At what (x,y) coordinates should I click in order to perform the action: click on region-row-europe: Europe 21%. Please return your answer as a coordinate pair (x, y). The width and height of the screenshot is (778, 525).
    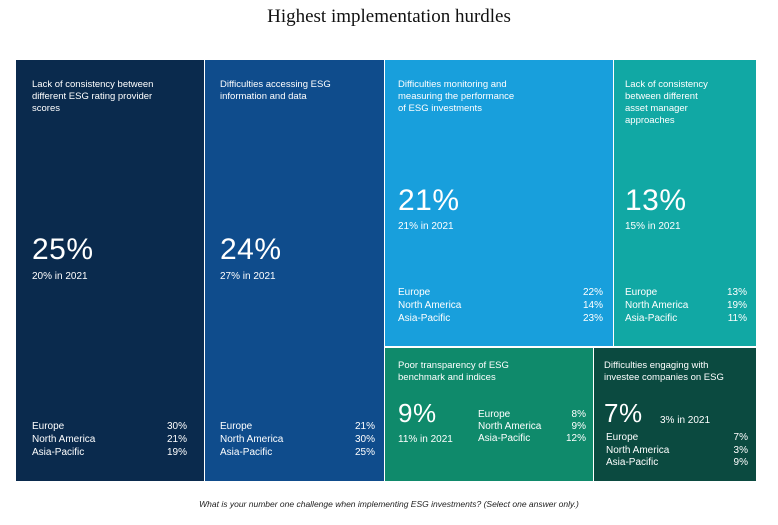
    Looking at the image, I should click on (297, 426).